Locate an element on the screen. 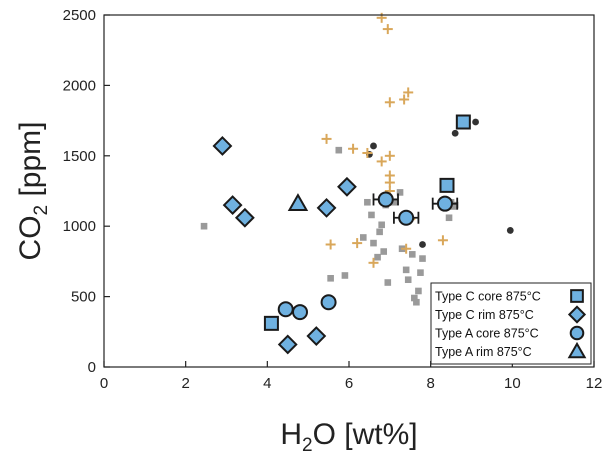 The height and width of the screenshot is (455, 603). x-tick-label: 4 is located at coordinates (267, 383).